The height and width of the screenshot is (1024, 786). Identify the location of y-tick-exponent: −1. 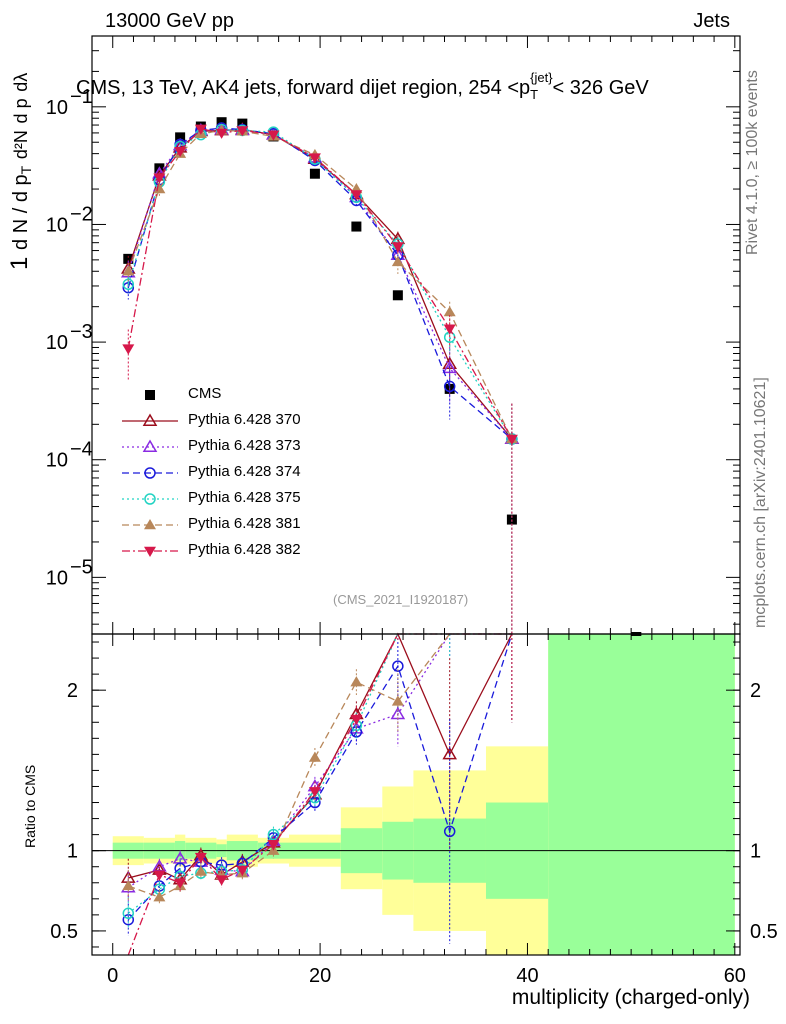
(81, 97).